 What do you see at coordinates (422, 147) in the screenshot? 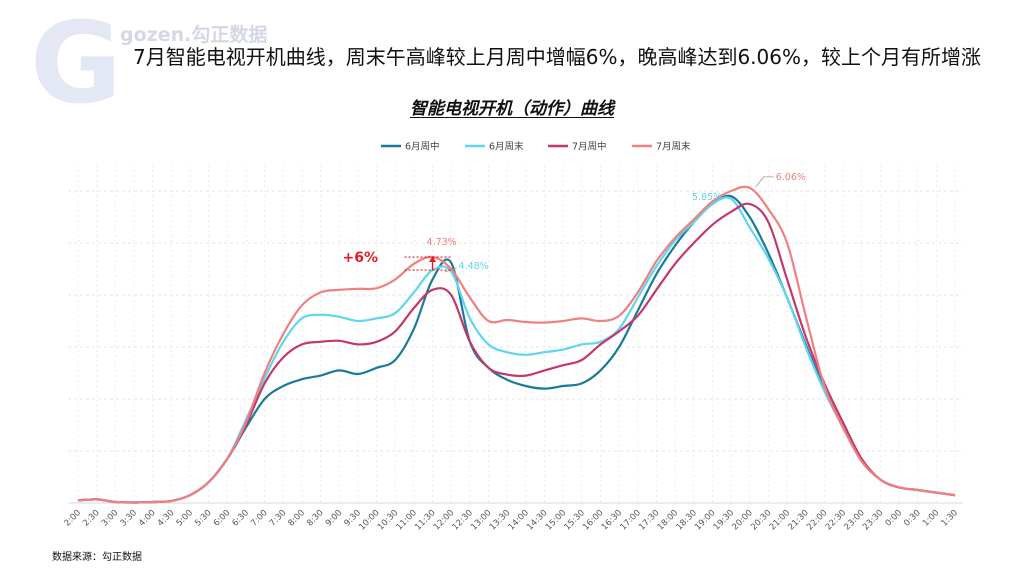
I see `legend-label-1: 6月周中` at bounding box center [422, 147].